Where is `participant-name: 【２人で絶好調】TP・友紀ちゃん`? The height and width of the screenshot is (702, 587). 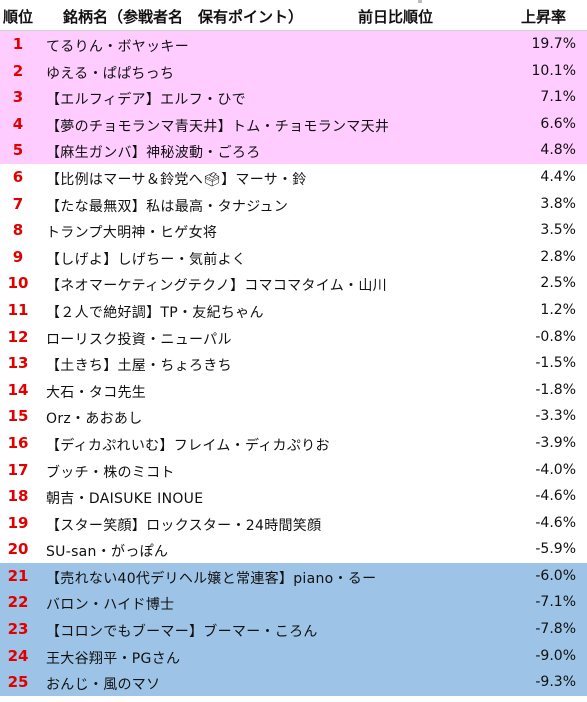 participant-name: 【２人で絶好調】TP・友紀ちゃん is located at coordinates (155, 312).